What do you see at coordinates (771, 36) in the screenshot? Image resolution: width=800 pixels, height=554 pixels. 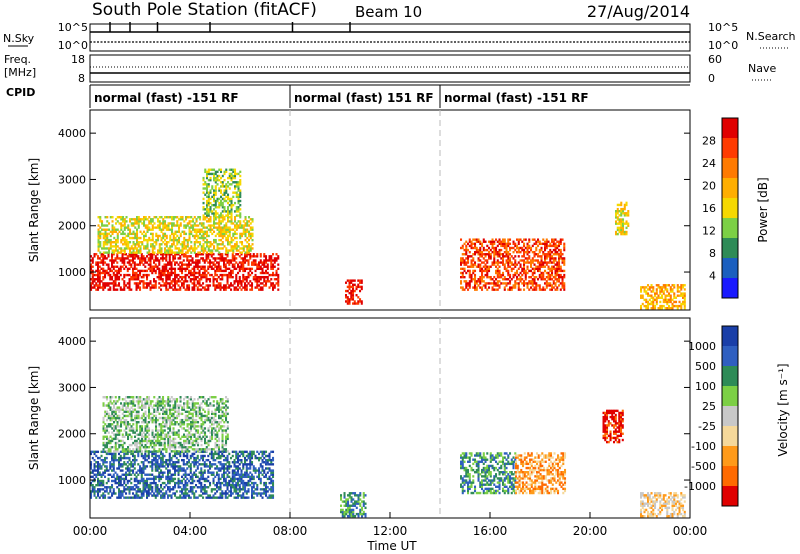 I see `nsearch-label: N.Search` at bounding box center [771, 36].